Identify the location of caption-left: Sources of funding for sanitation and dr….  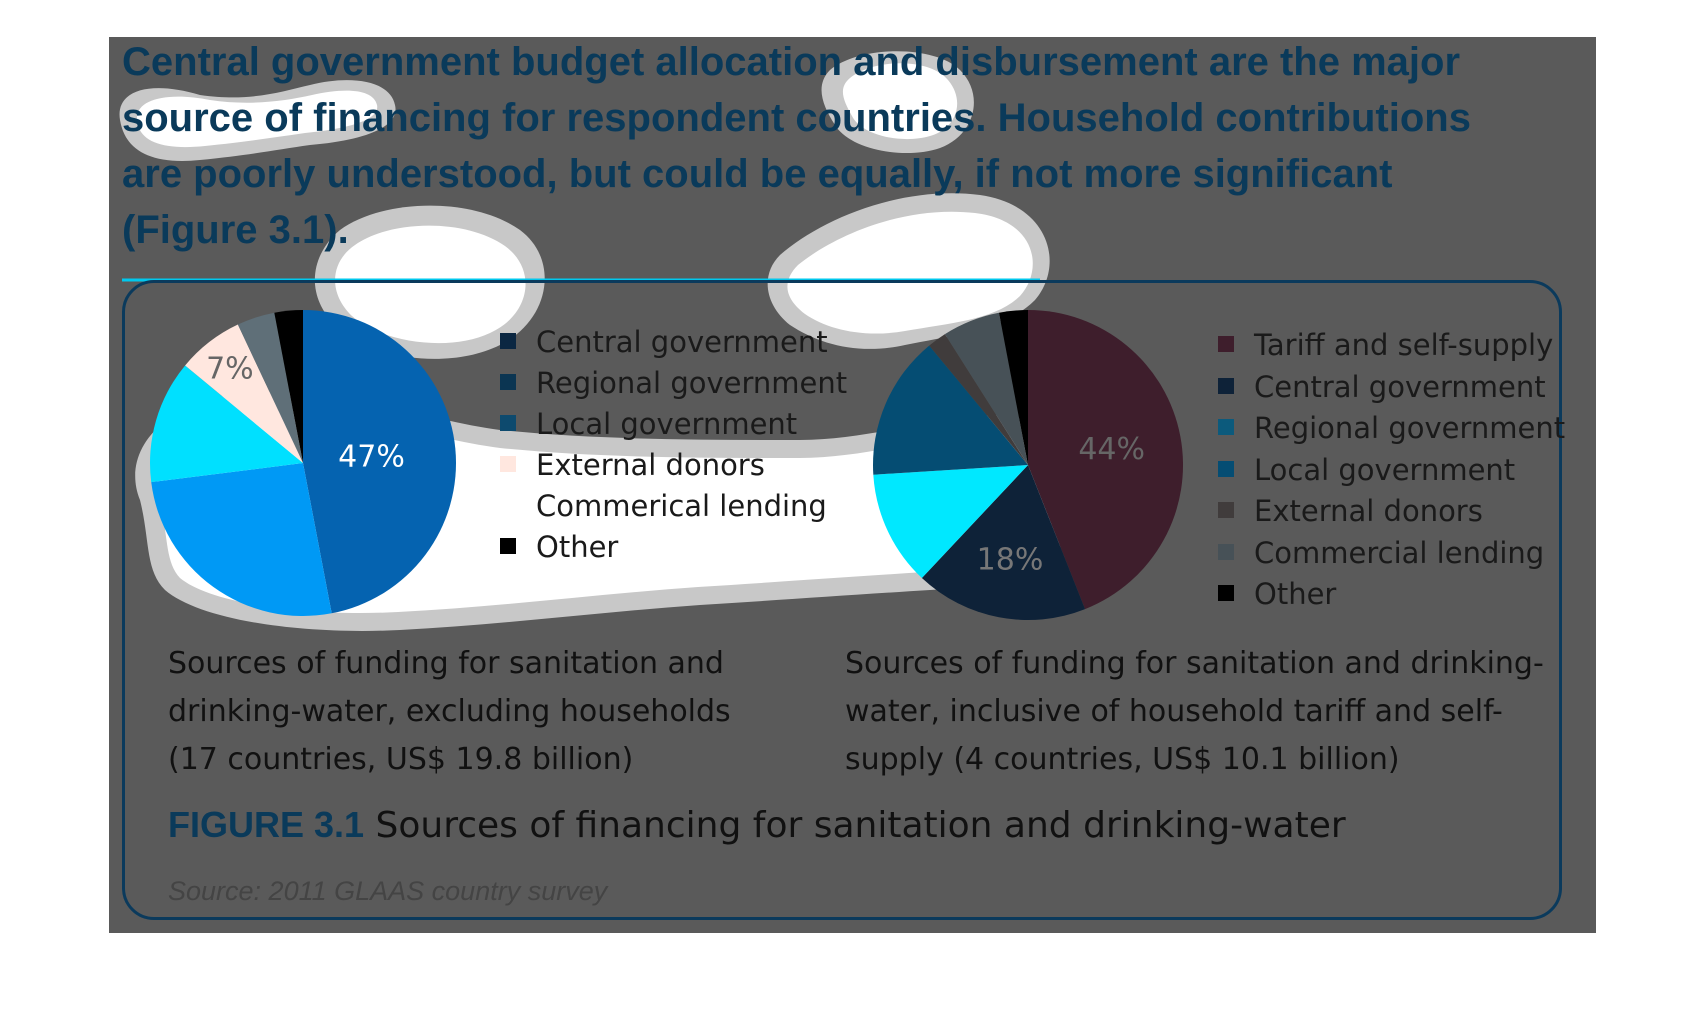
(449, 711).